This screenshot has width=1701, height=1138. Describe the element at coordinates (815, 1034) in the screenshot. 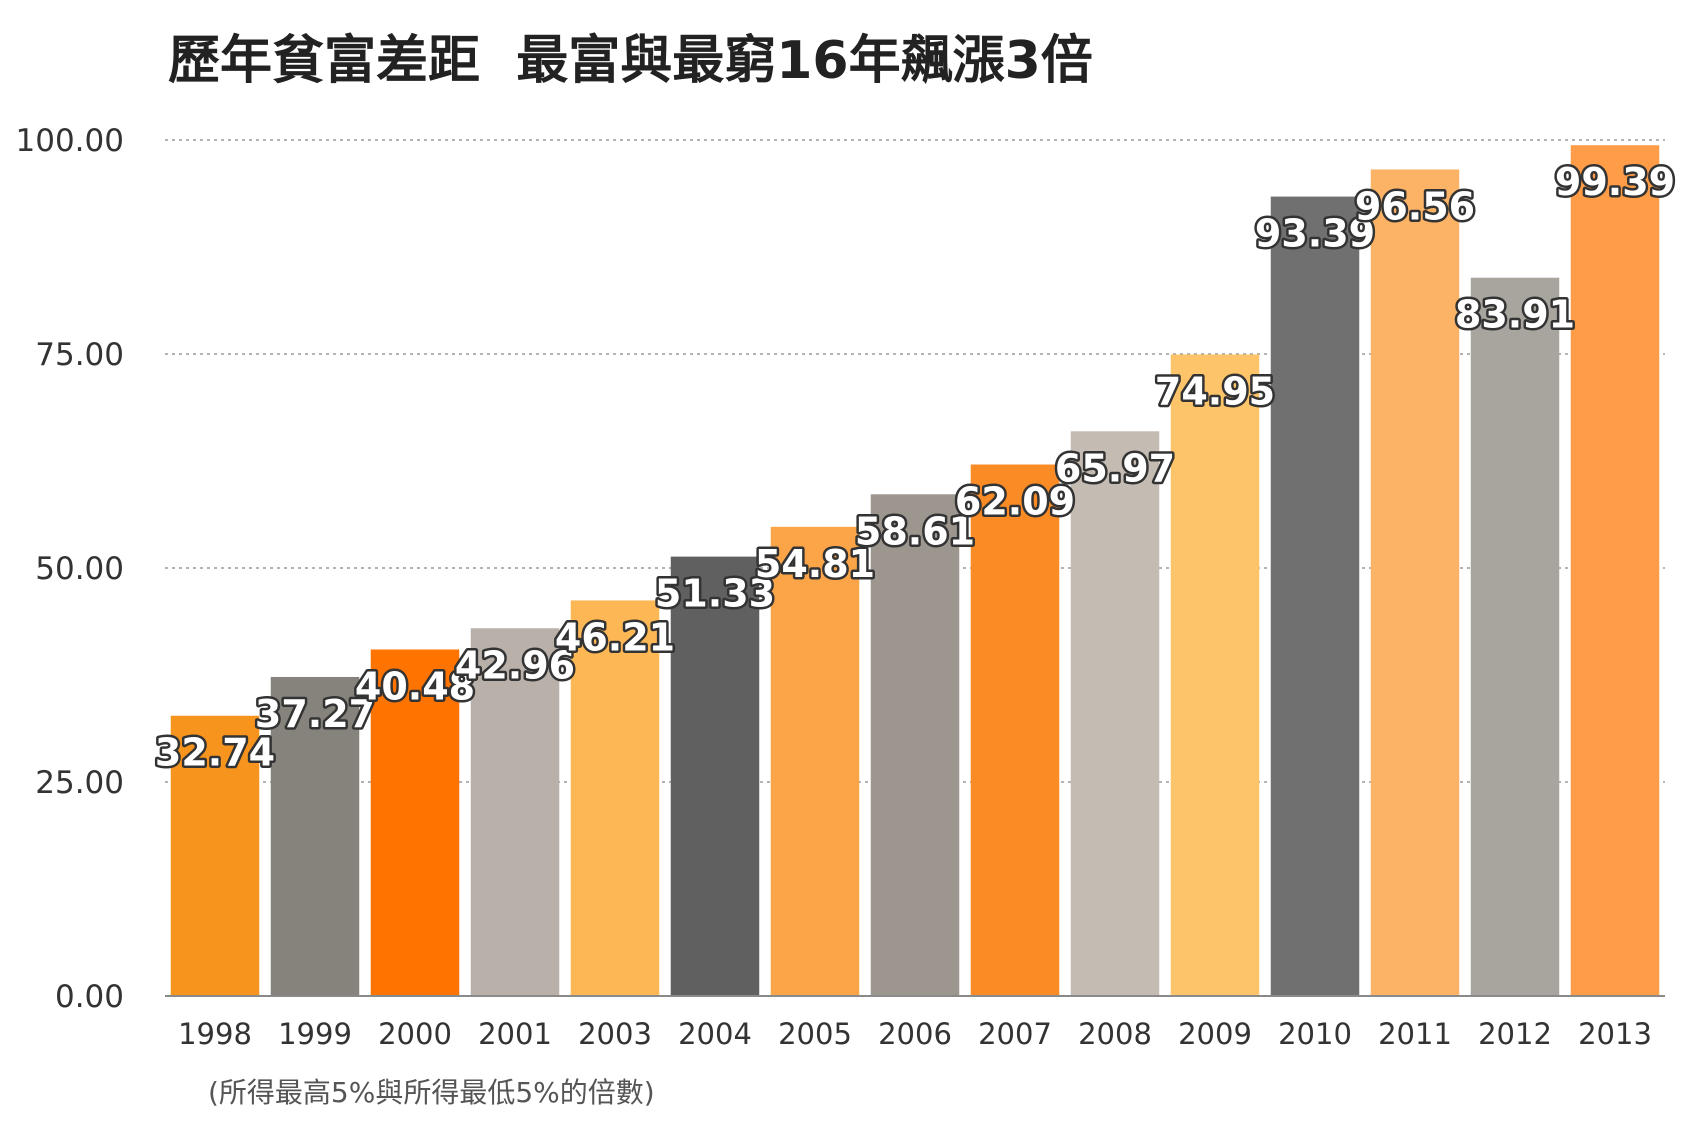

I see `x-tick-label: 2005` at that location.